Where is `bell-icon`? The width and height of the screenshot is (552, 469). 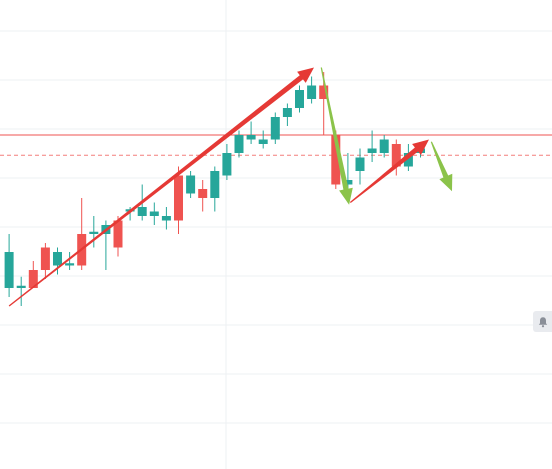
bell-icon is located at coordinates (542, 321).